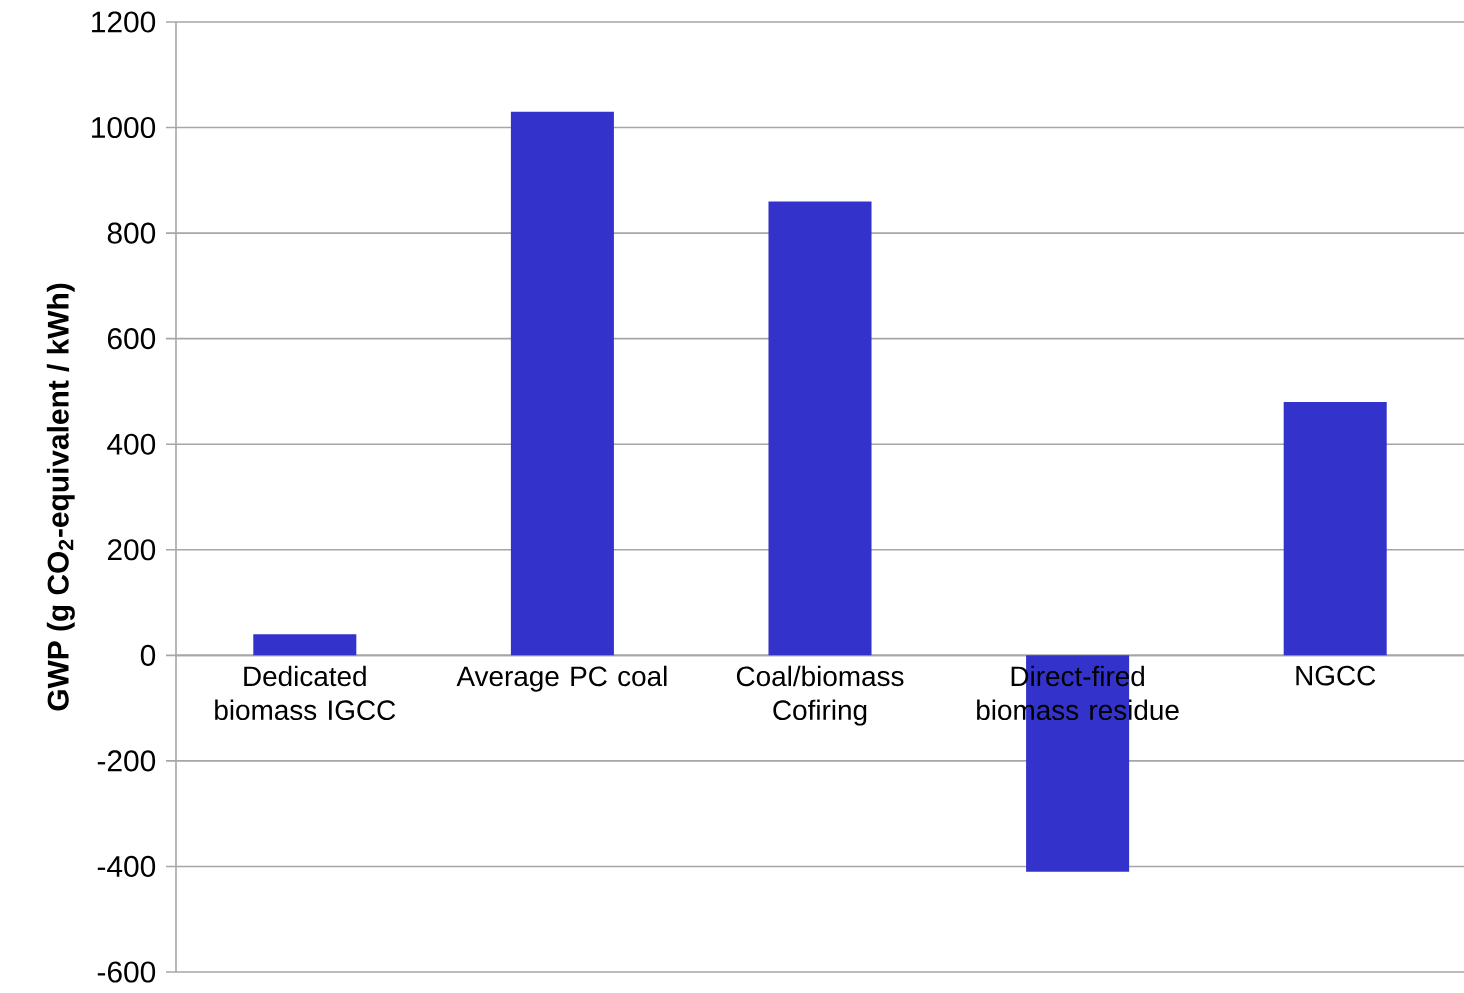 Image resolution: width=1464 pixels, height=993 pixels. I want to click on y-tick-label: 600, so click(131, 339).